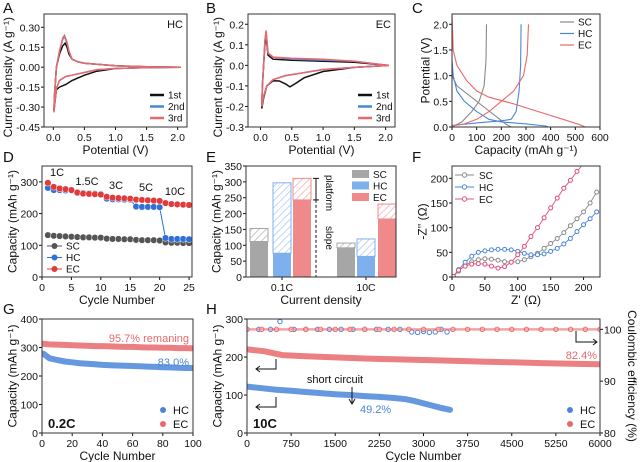 Image resolution: width=640 pixels, height=462 pixels. I want to click on y-tick-label: 50, so click(442, 253).